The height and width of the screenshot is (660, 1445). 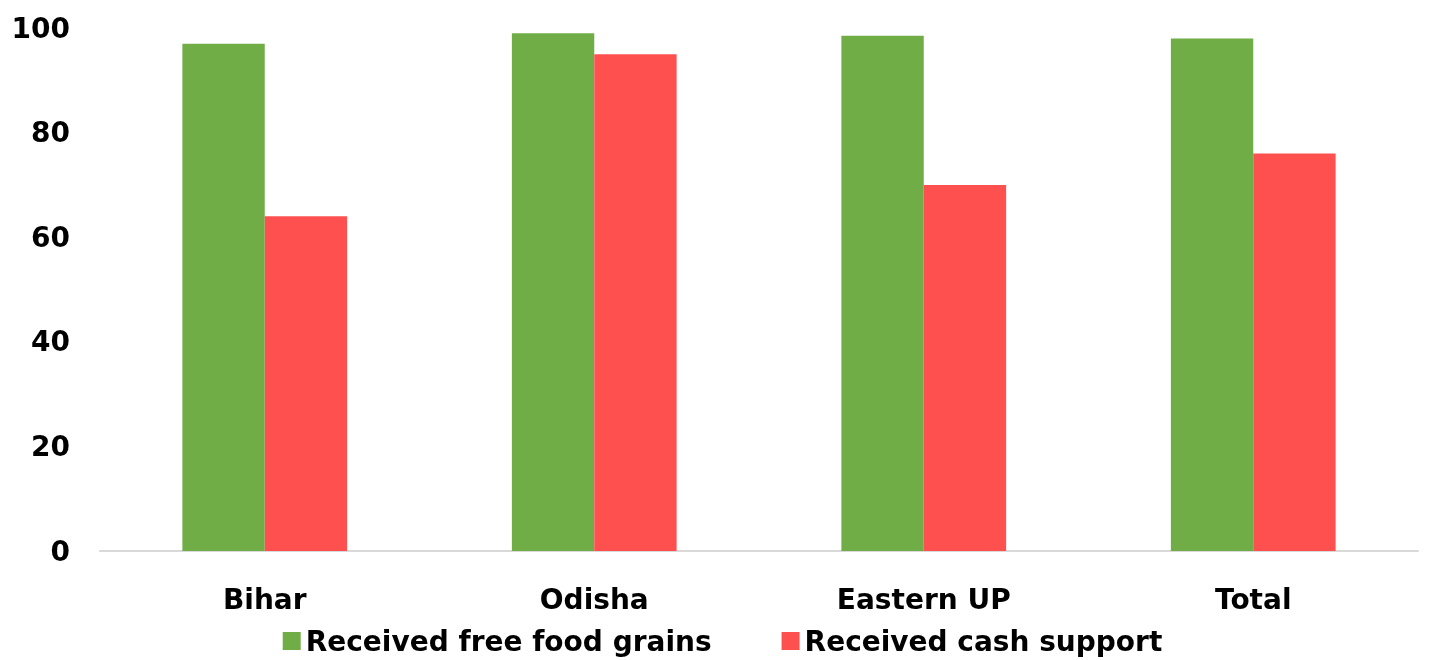 I want to click on y-tick-label: 20, so click(x=50, y=446).